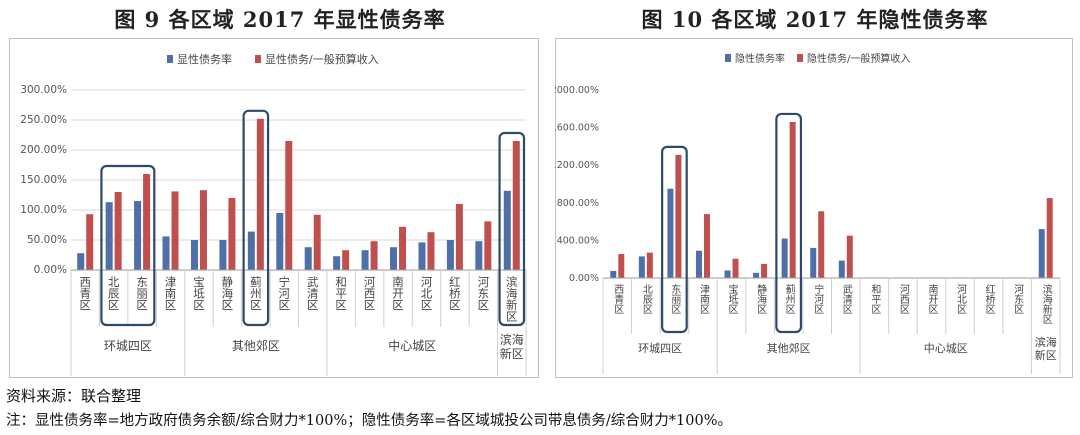  What do you see at coordinates (74, 396) in the screenshot?
I see `source-note: 资料来源：联合整理` at bounding box center [74, 396].